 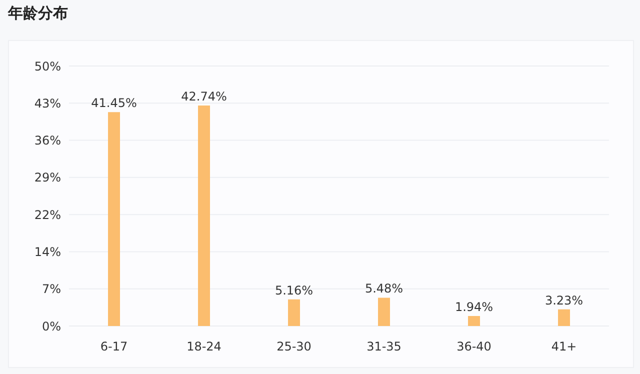 I want to click on x-tick-label: 41+, so click(x=564, y=347).